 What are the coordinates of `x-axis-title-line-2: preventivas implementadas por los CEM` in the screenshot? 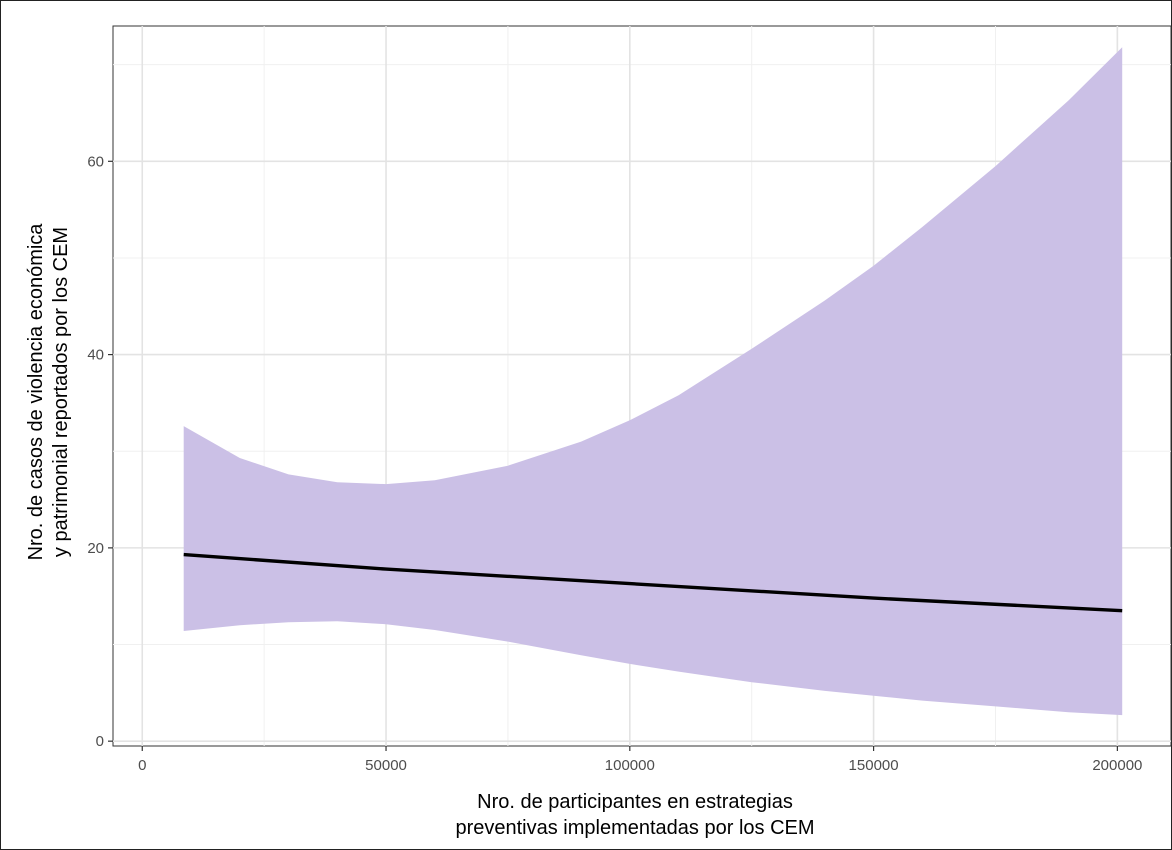 It's located at (634, 828).